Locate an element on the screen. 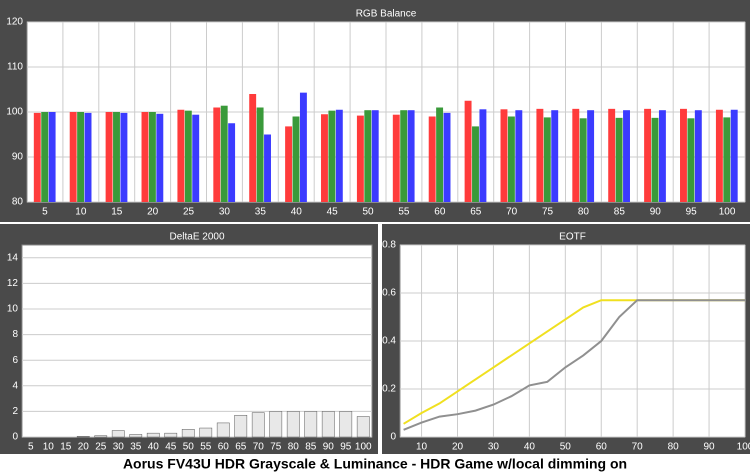 The height and width of the screenshot is (476, 750). x-tick-label: 20 is located at coordinates (84, 447).